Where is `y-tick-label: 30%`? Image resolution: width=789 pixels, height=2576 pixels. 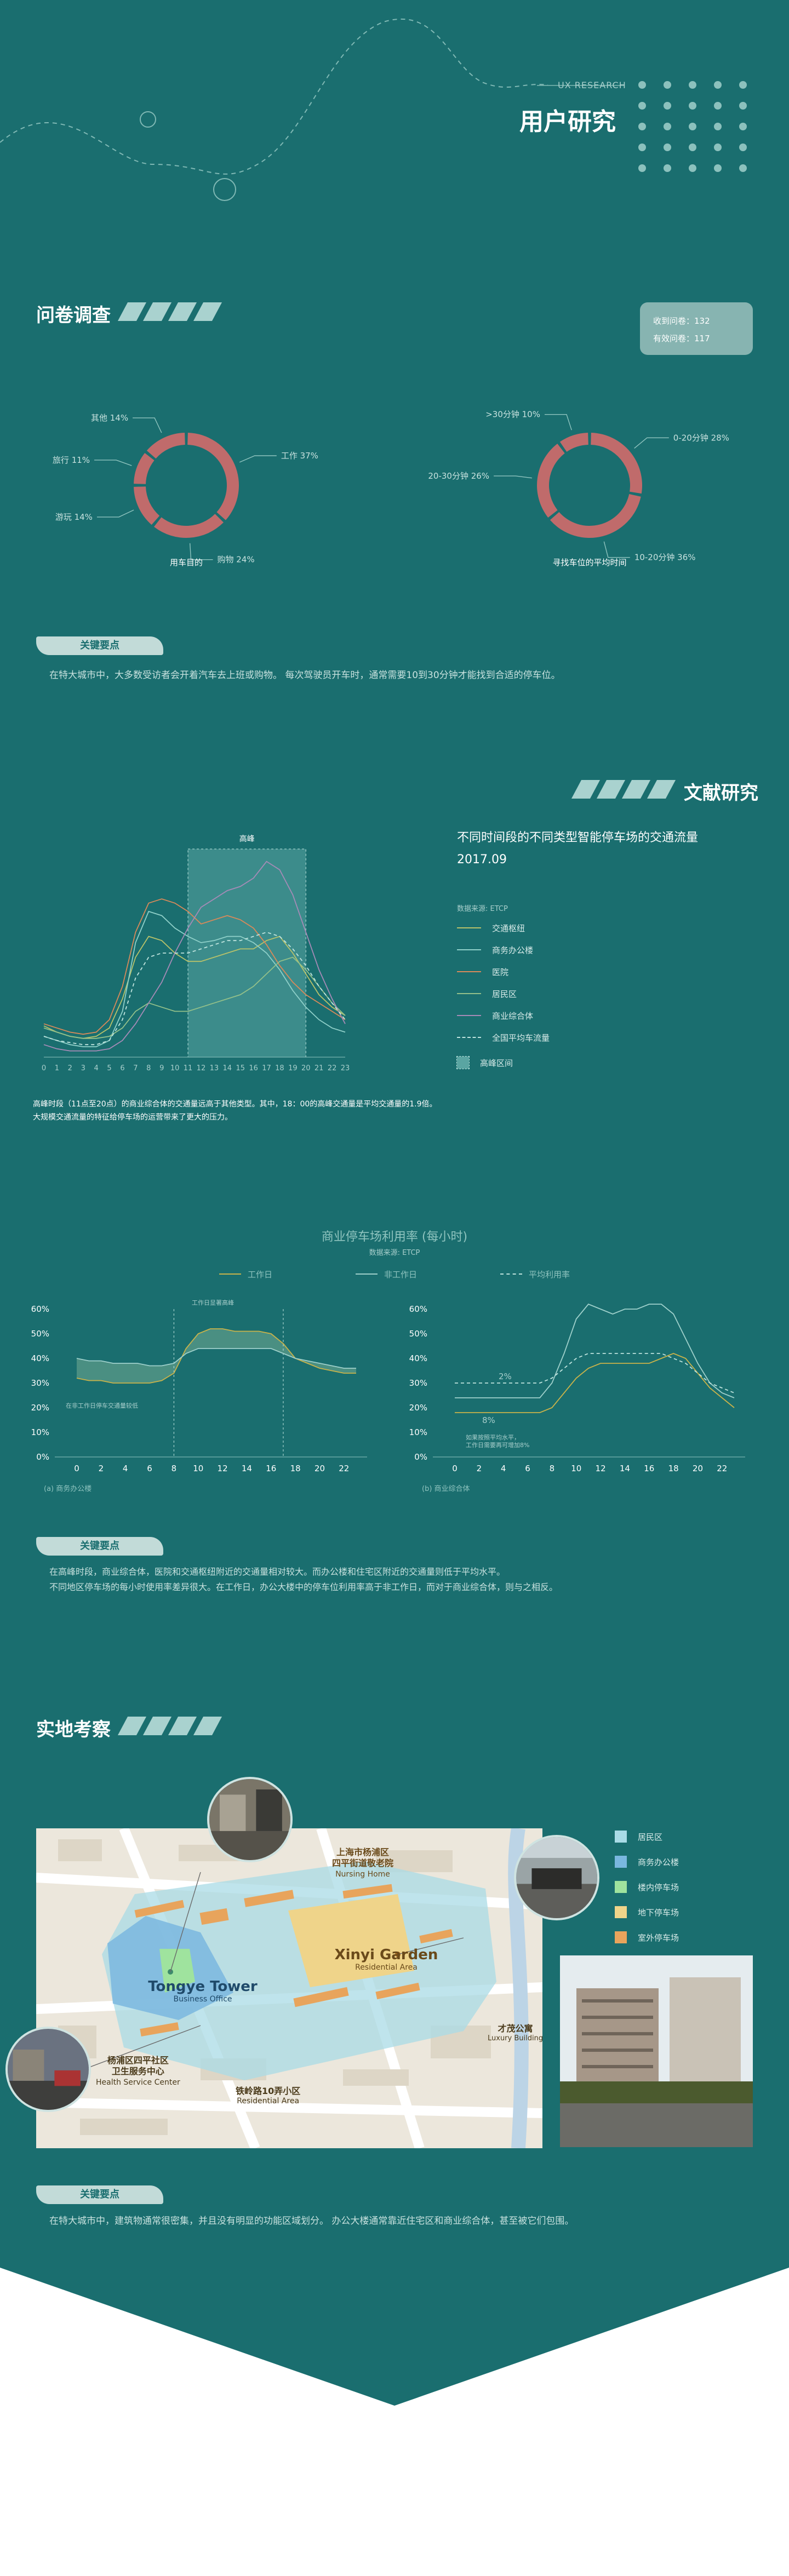 y-tick-label: 30% is located at coordinates (418, 1383).